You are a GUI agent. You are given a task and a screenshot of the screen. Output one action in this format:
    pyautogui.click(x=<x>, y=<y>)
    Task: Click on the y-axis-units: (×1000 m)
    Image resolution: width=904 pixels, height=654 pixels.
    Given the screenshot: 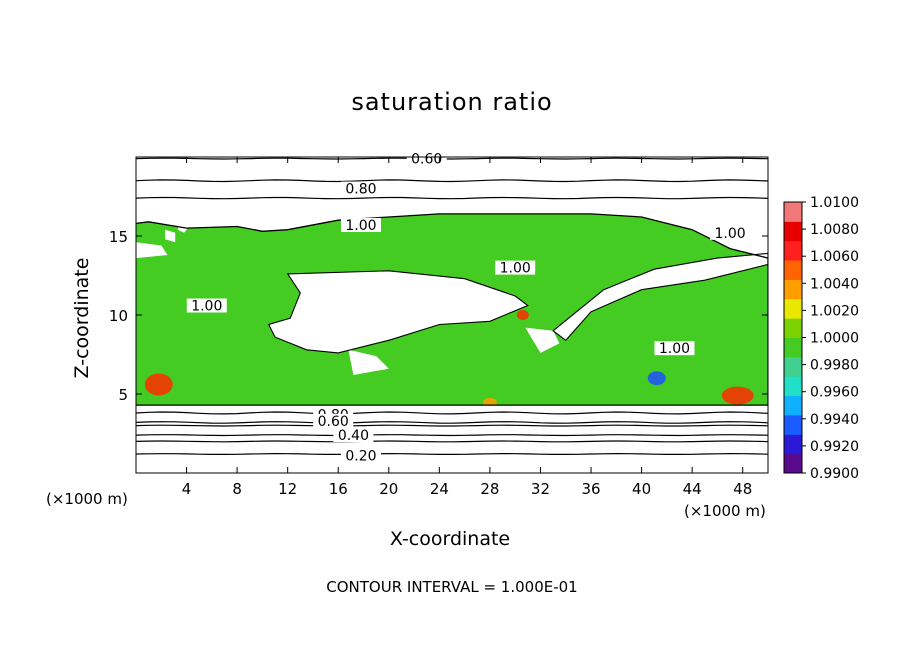 What is the action you would take?
    pyautogui.click(x=87, y=499)
    